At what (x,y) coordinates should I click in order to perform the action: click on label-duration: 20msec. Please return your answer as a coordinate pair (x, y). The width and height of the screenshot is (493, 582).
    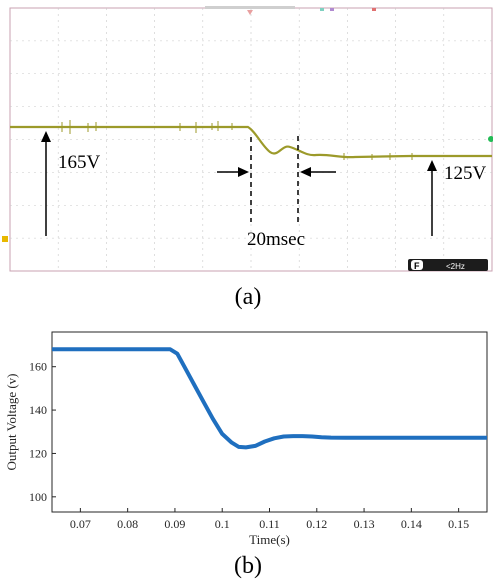
    Looking at the image, I should click on (276, 239).